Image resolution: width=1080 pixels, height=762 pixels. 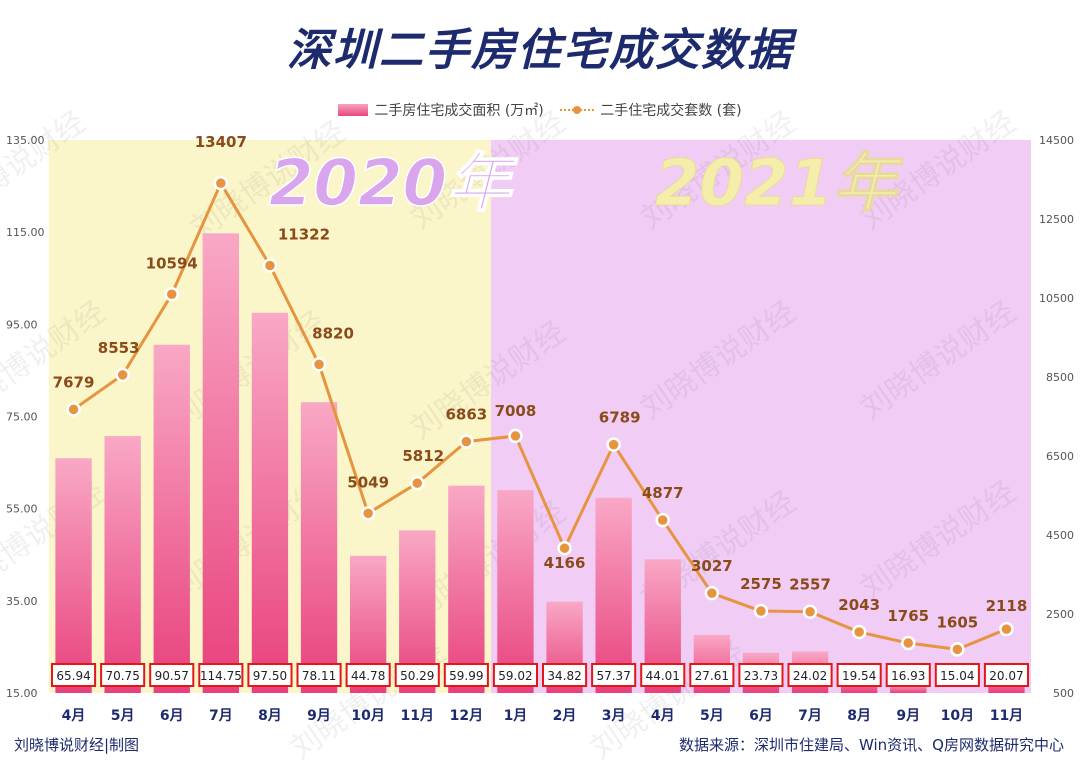 I want to click on line-data-label: 2575, so click(x=761, y=584).